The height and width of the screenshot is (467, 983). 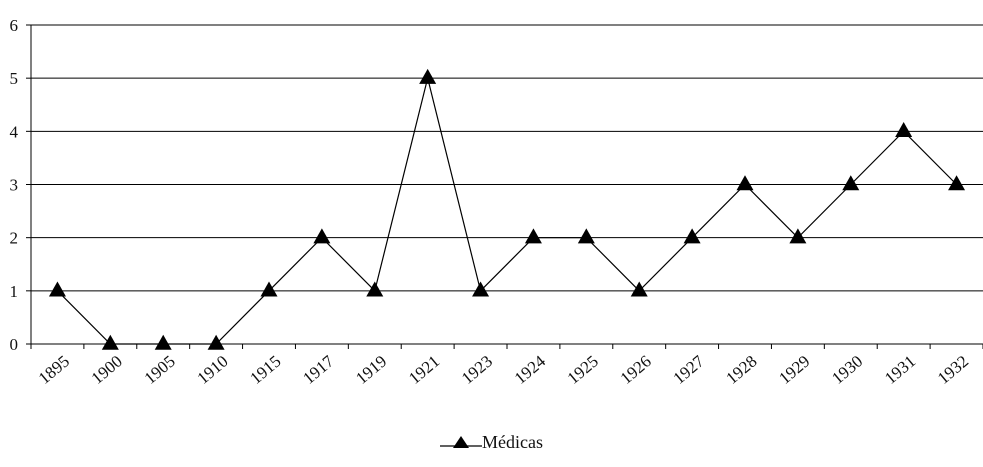 I want to click on x-tick-label: 1932, so click(x=953, y=370).